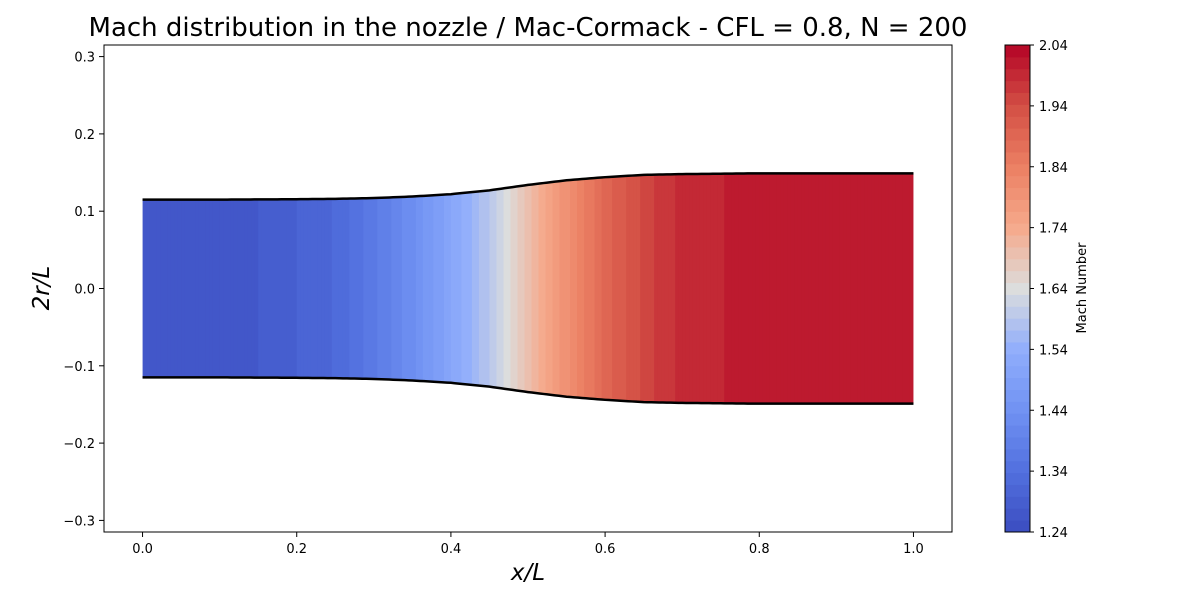 The image size is (1182, 600). I want to click on colorbar-ticks: 2.04 1.94 1.84 1.74 1.64 1.54 1.44 1.34 1.24, so click(1049, 290).